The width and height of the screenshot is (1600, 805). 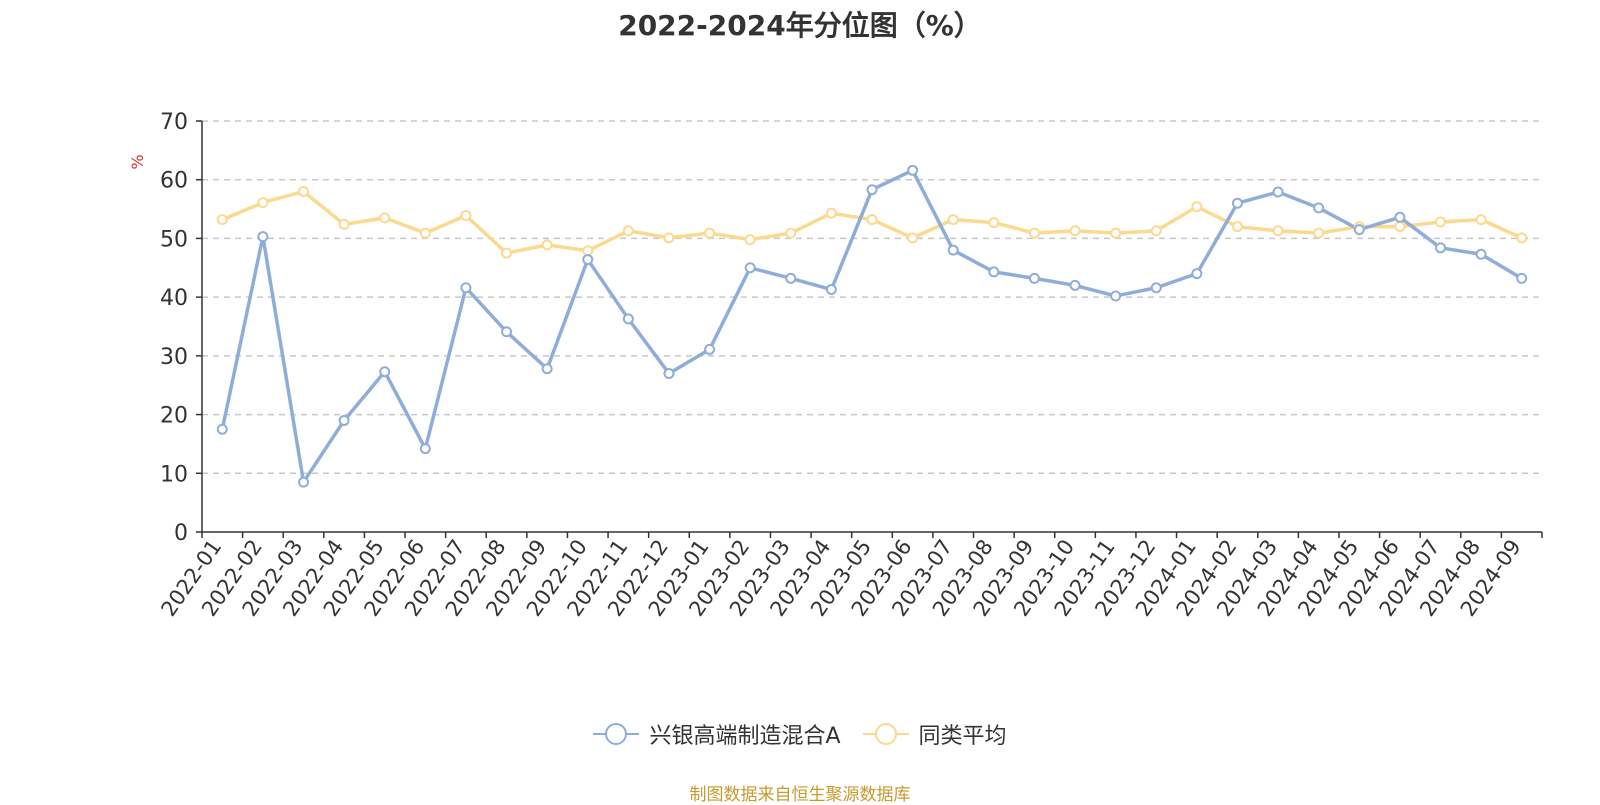 What do you see at coordinates (137, 161) in the screenshot?
I see `y-axis-unit-label: %` at bounding box center [137, 161].